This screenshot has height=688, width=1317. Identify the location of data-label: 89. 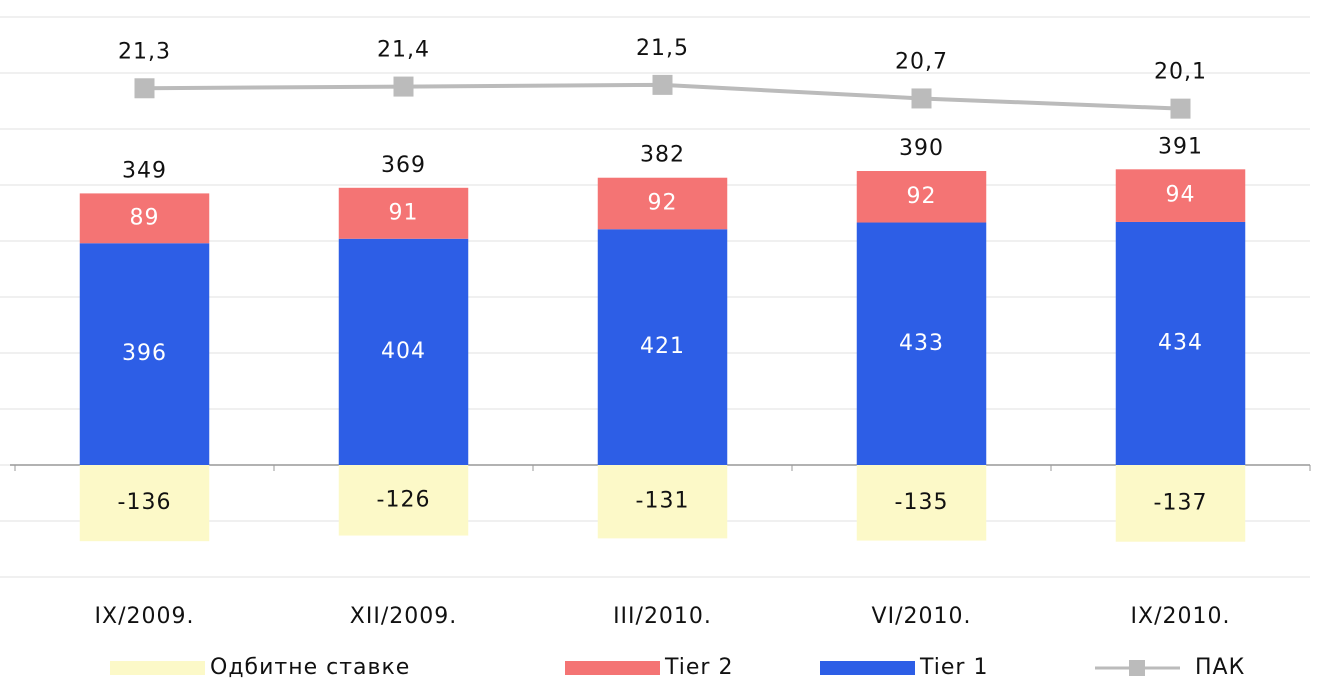
(145, 217).